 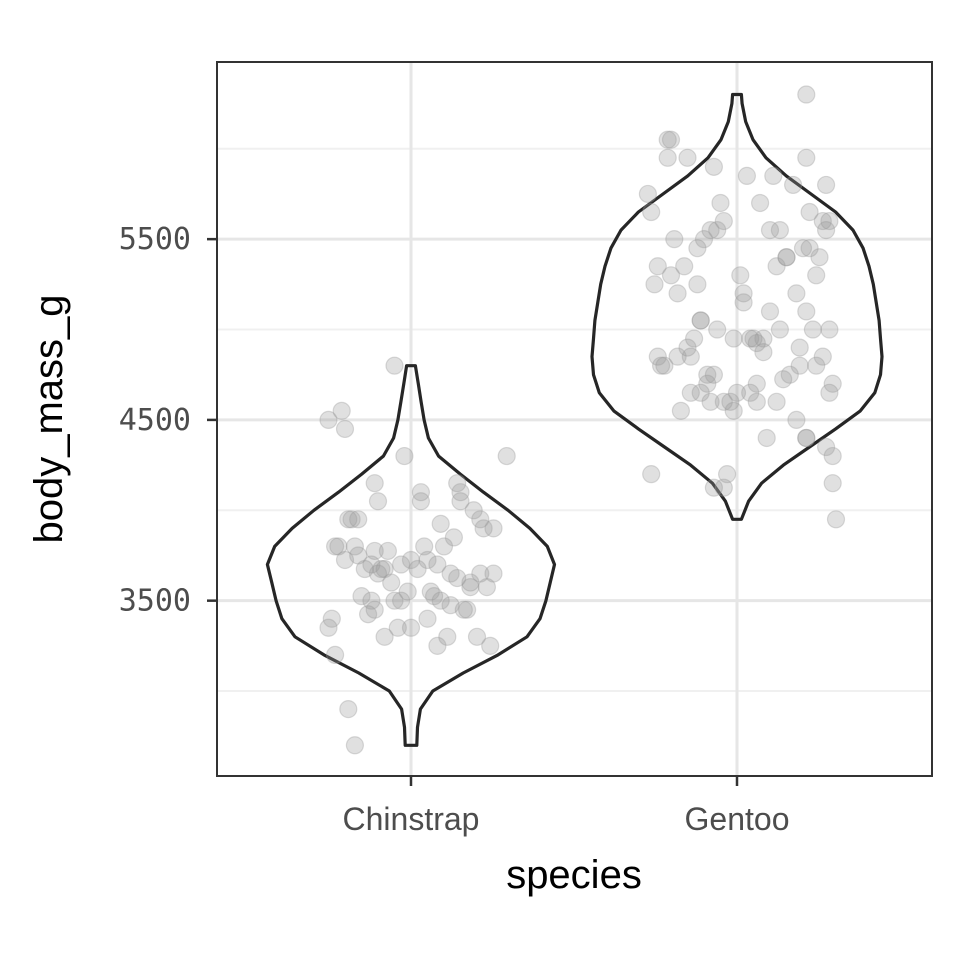 I want to click on x-tick-label: Gentoo, so click(x=737, y=819).